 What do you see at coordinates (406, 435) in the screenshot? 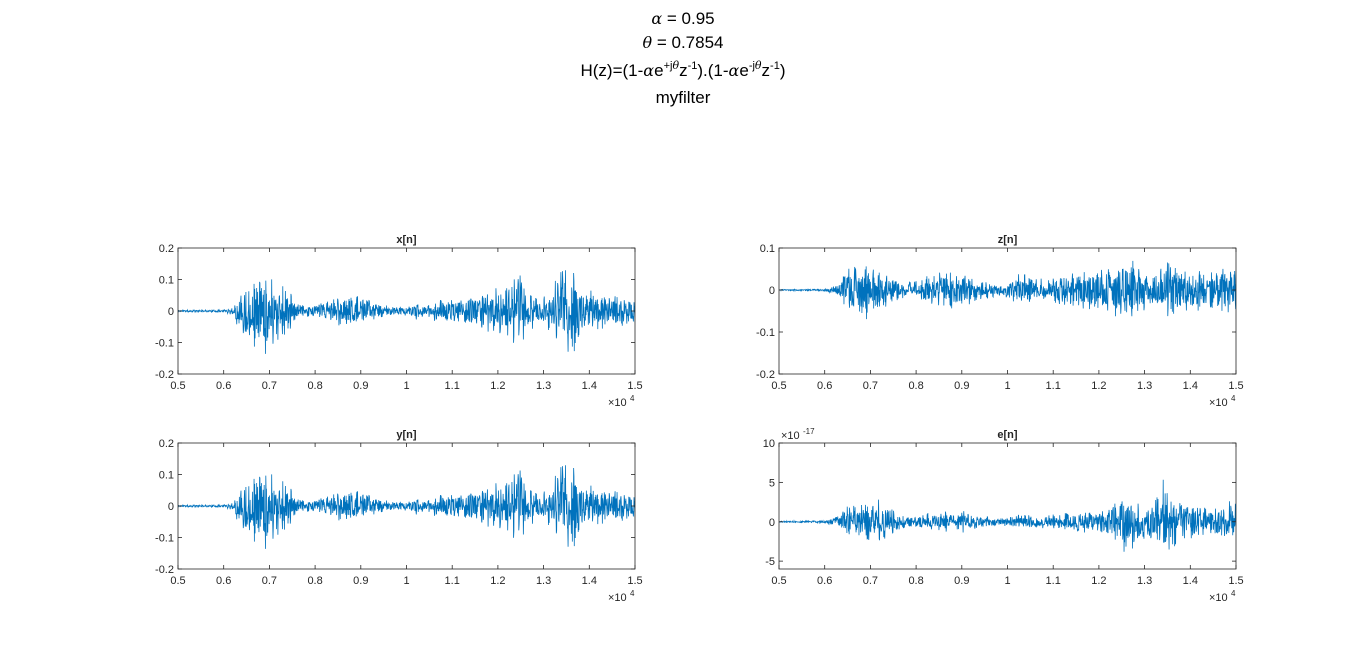
I see `axes-title-yn: y[n]` at bounding box center [406, 435].